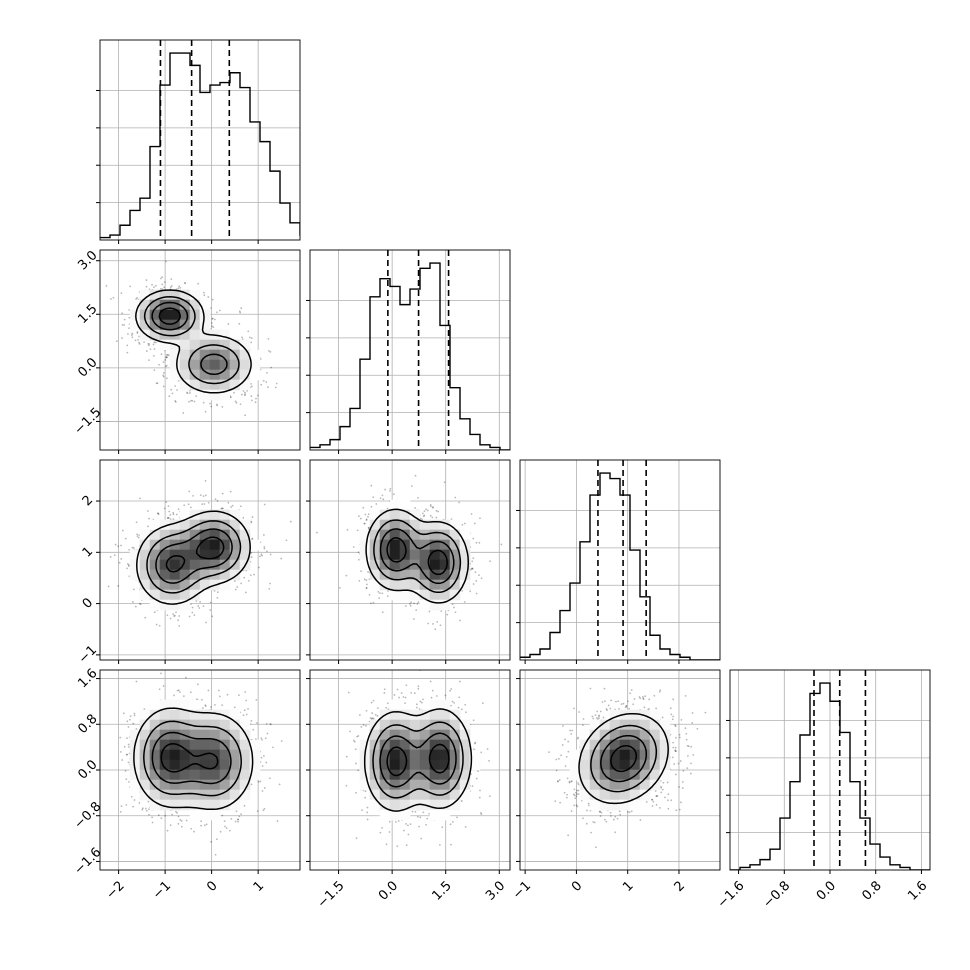 This screenshot has width=970, height=970. Describe the element at coordinates (194, 556) in the screenshot. I see `contour-level` at that location.